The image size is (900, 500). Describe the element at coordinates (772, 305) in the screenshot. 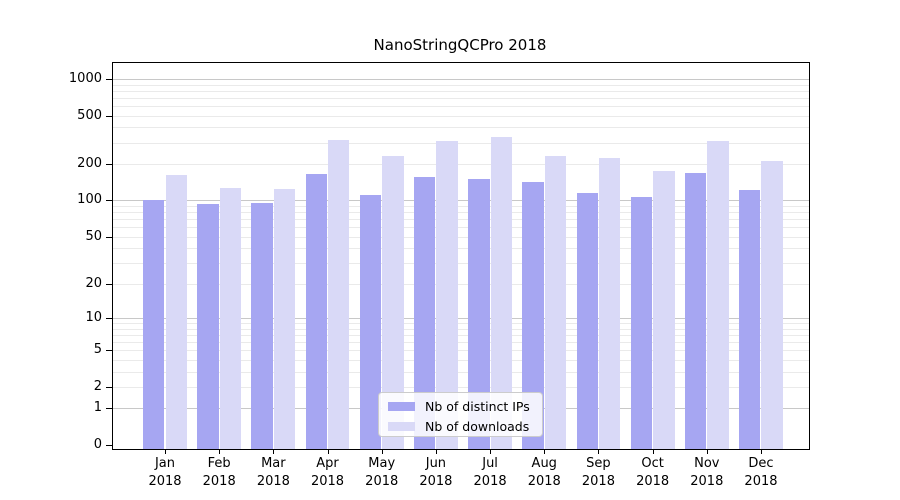

I see `bar-downloads-dec` at that location.